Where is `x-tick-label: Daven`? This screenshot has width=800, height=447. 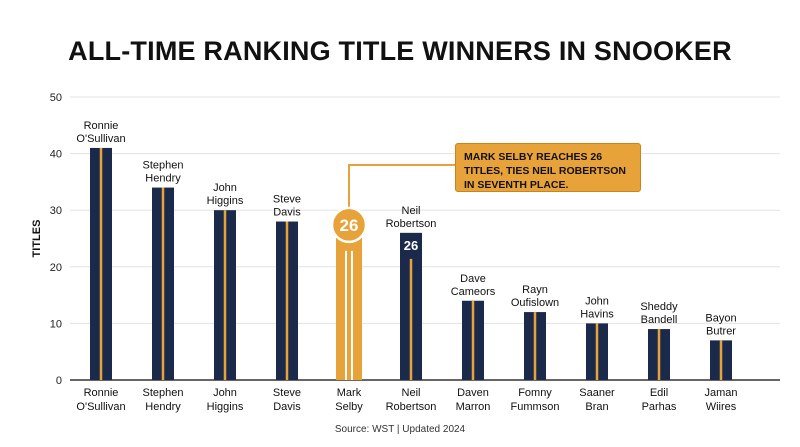
x-tick-label: Daven is located at coordinates (473, 393).